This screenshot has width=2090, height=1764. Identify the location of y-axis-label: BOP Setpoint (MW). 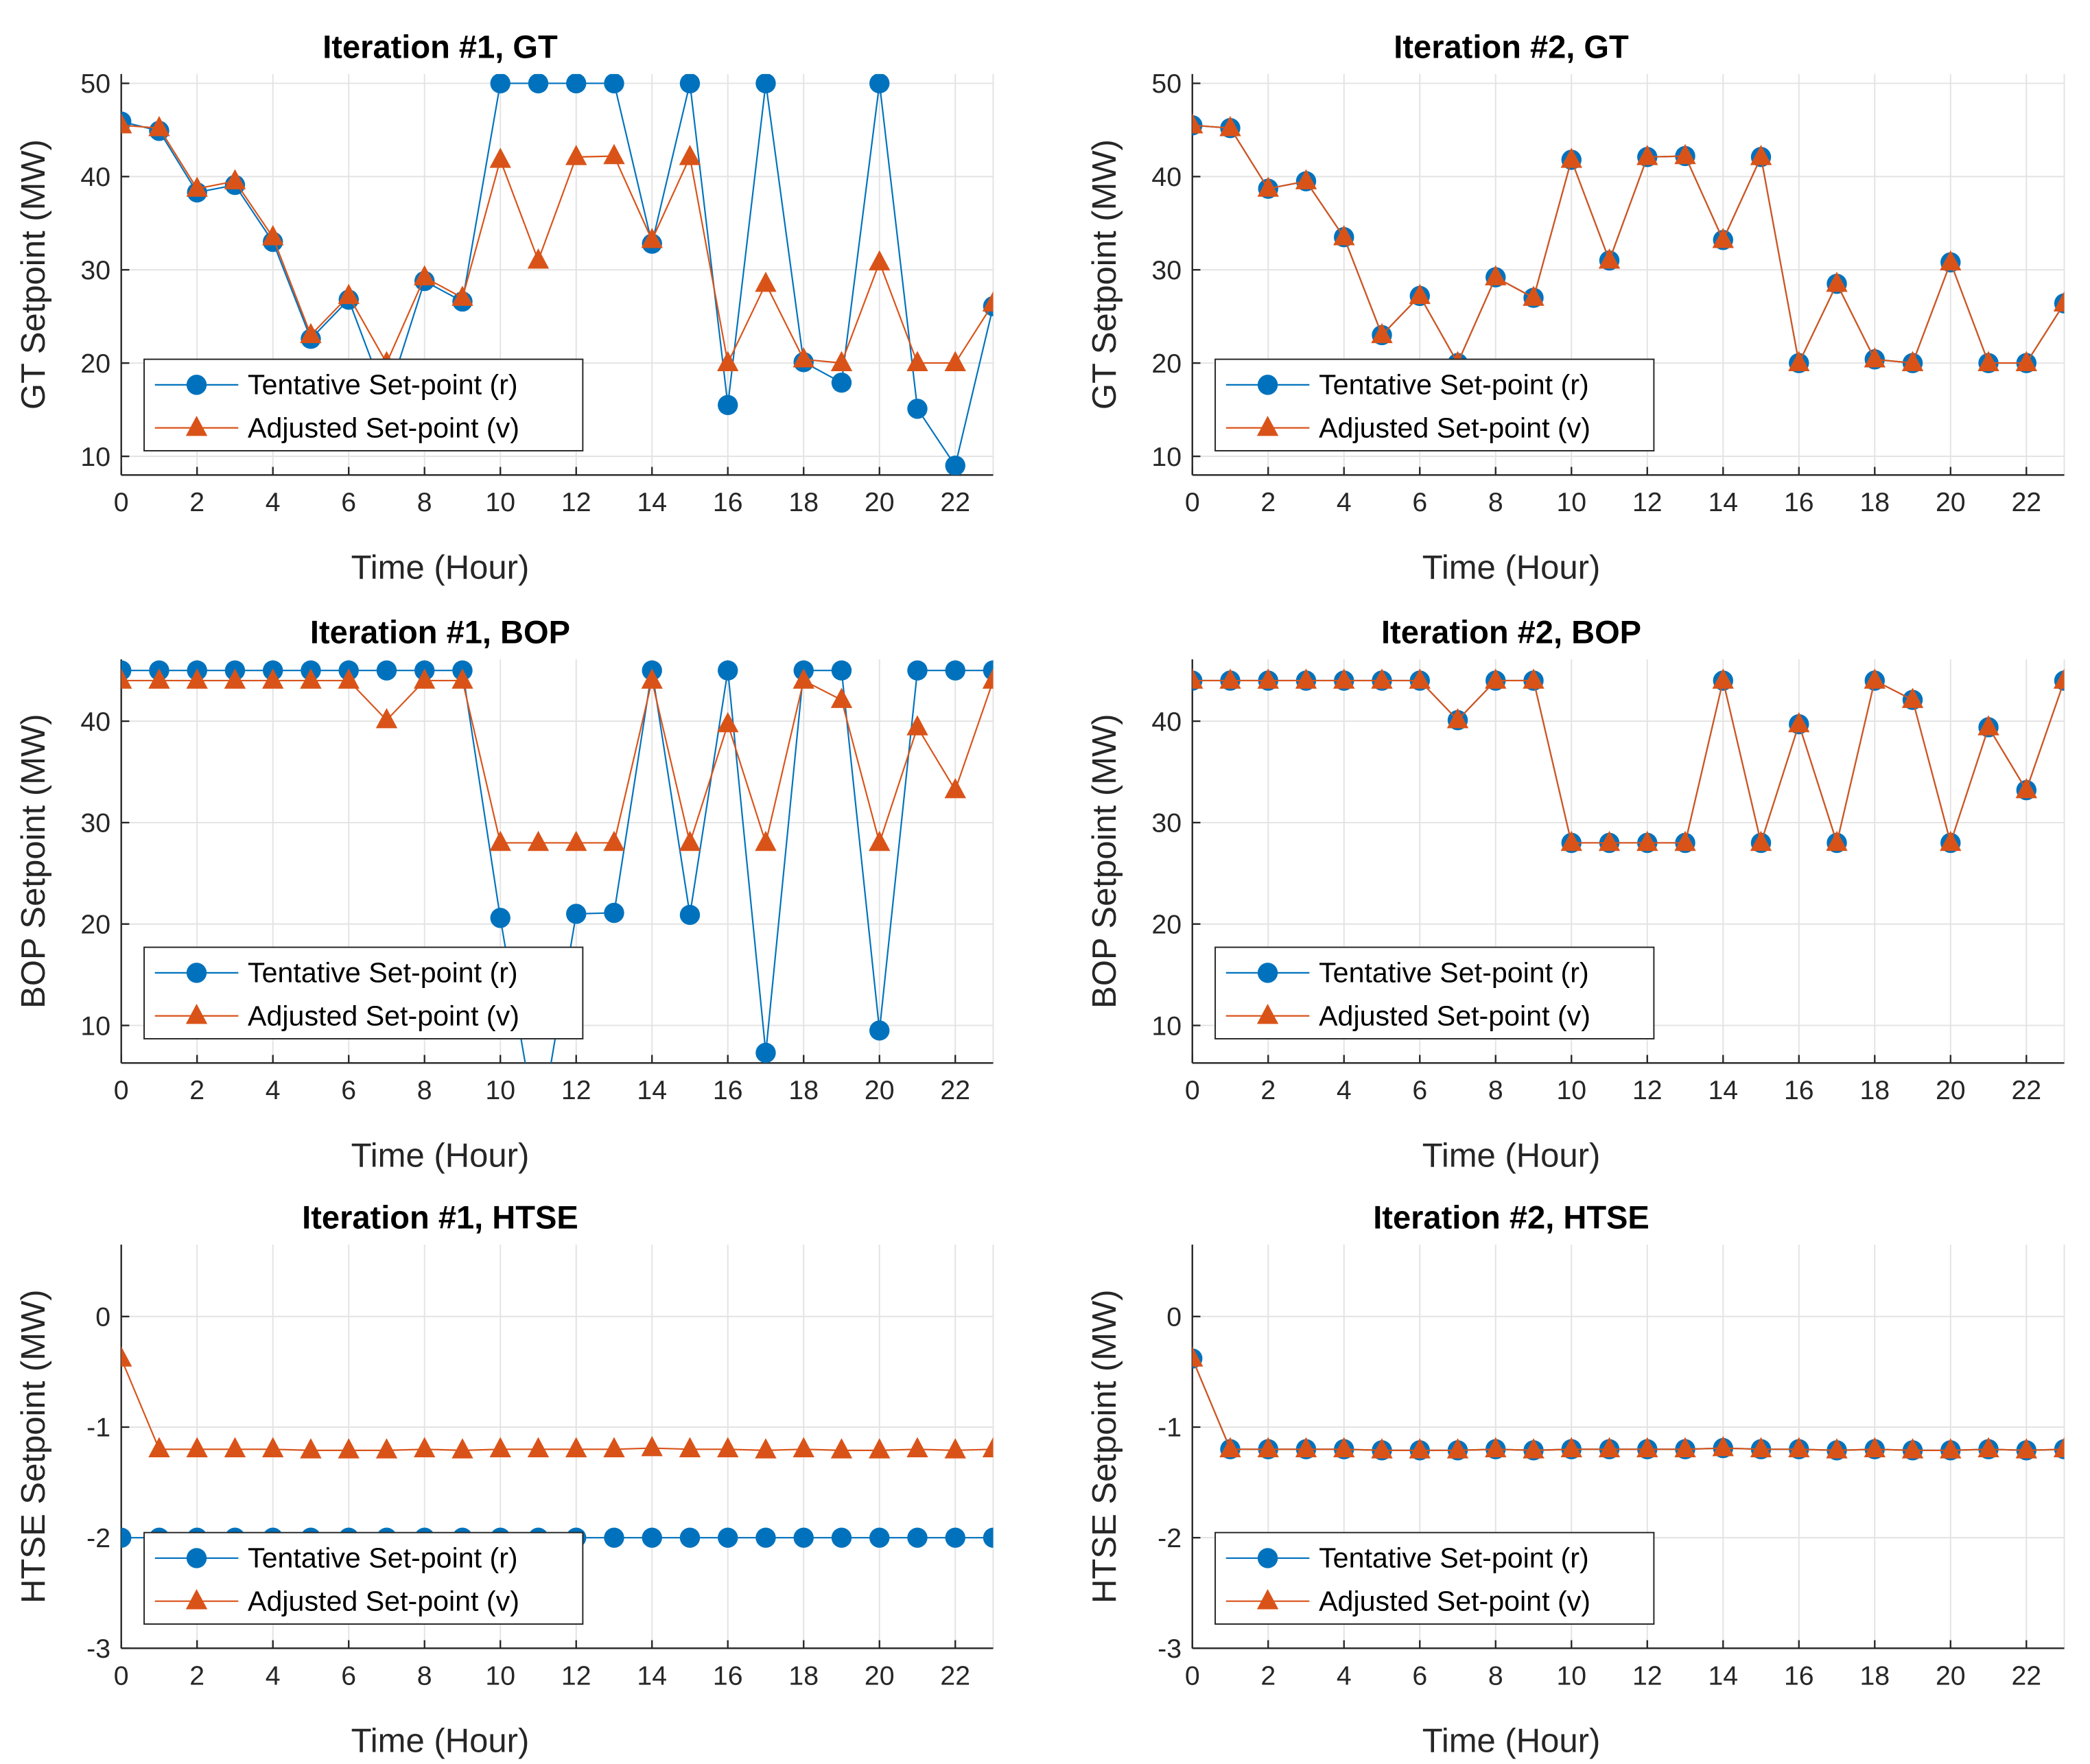
(33, 861).